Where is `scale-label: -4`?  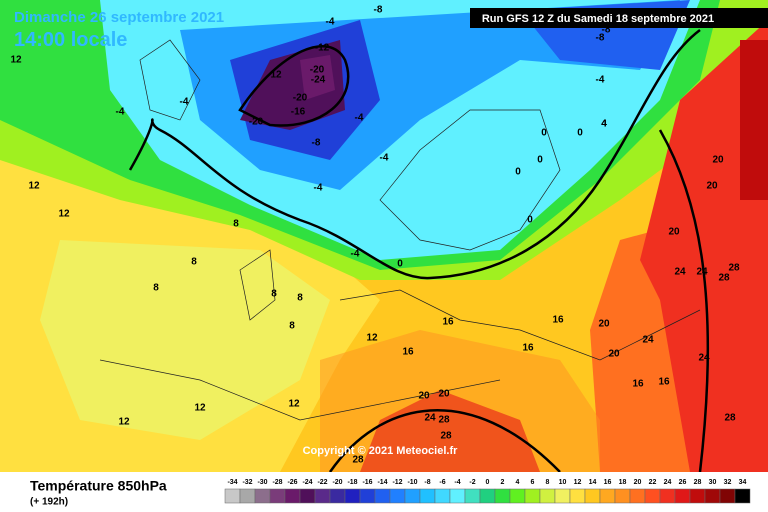
scale-label: -4 is located at coordinates (457, 482).